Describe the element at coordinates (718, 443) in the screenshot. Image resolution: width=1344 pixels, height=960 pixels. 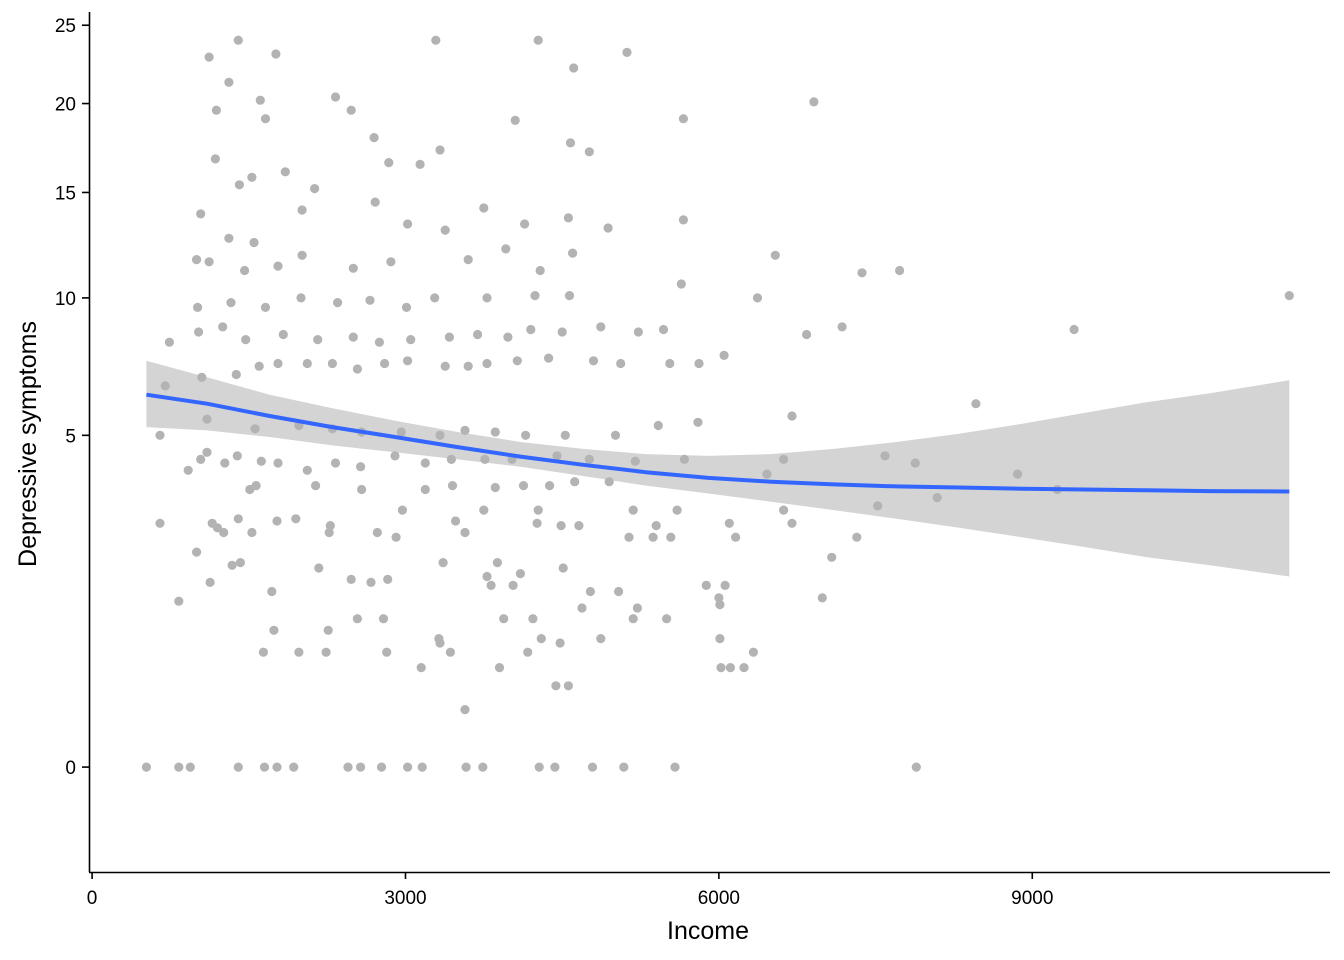
I see `smooth-line-layer` at that location.